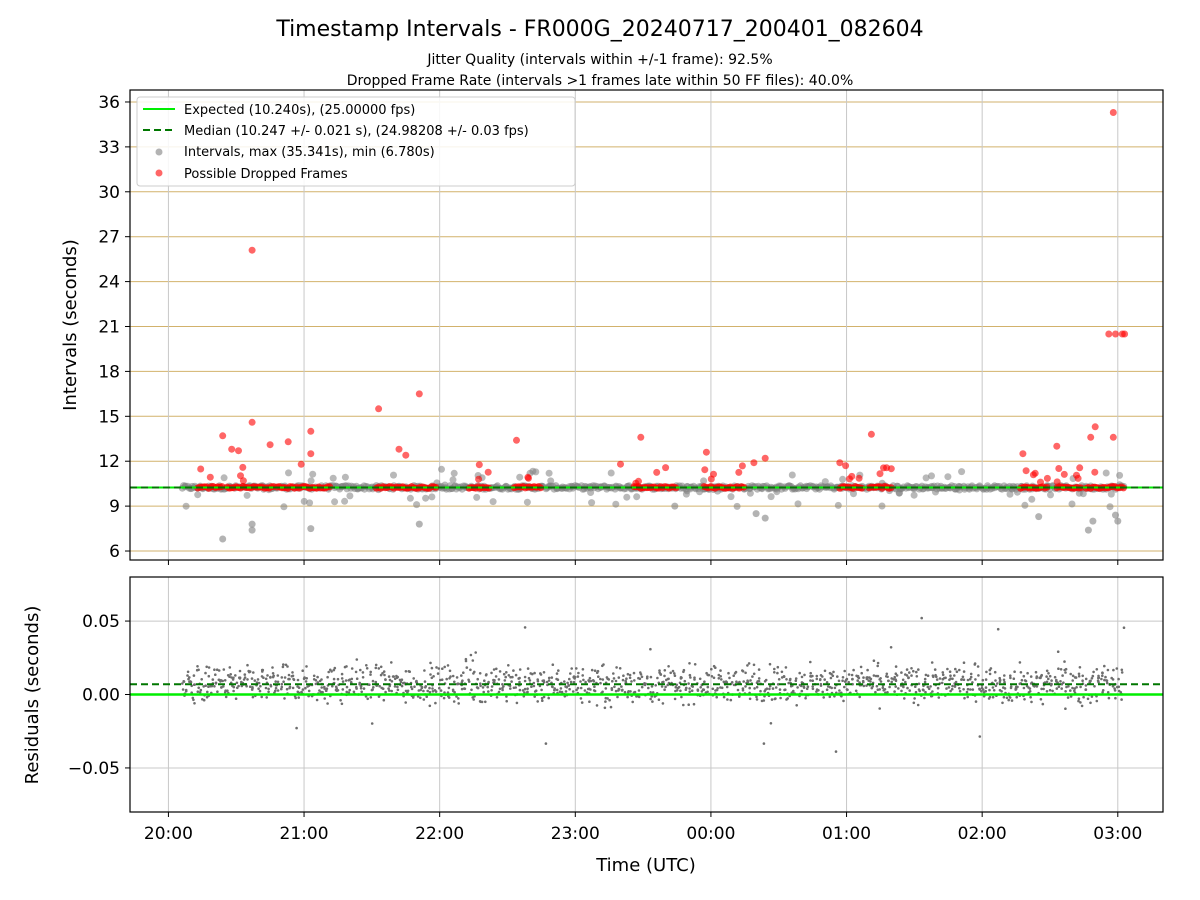 This screenshot has width=1200, height=900. I want to click on legend-expected-label: Expected (10.240s), (25.00000 fps), so click(299, 110).